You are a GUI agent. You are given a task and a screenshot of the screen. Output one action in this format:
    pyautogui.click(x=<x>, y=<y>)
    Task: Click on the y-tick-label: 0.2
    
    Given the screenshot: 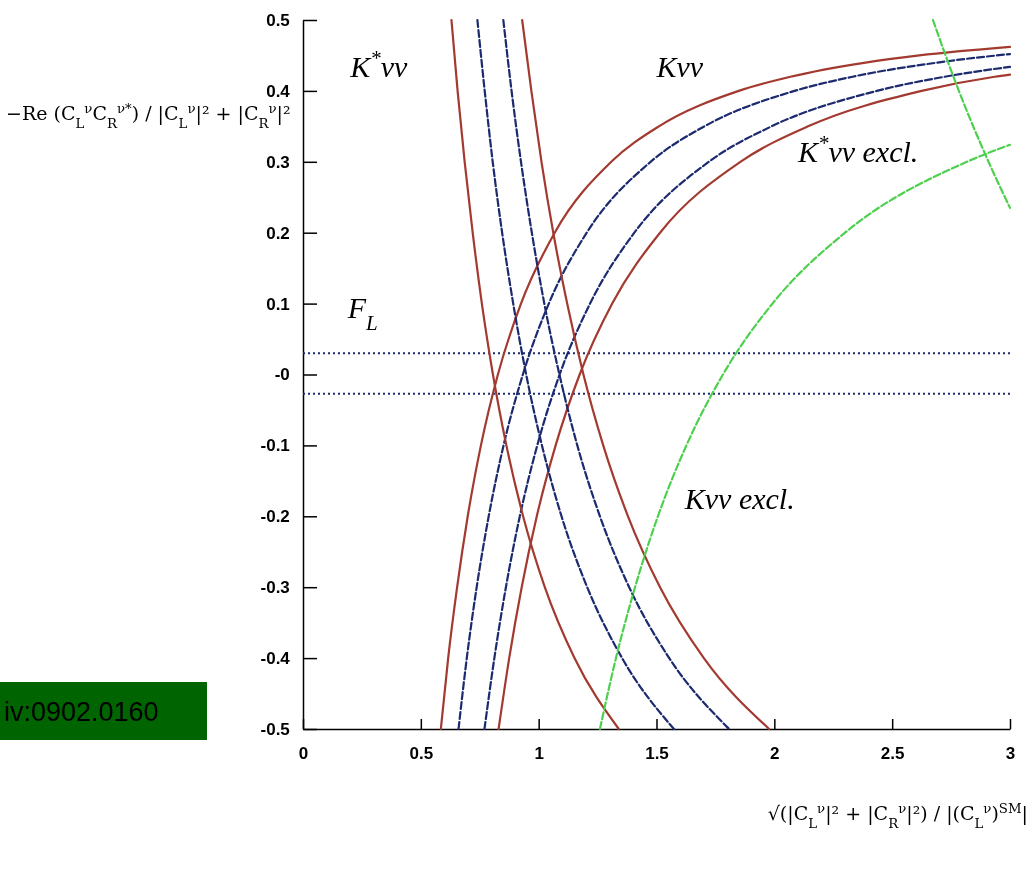 What is the action you would take?
    pyautogui.click(x=278, y=233)
    